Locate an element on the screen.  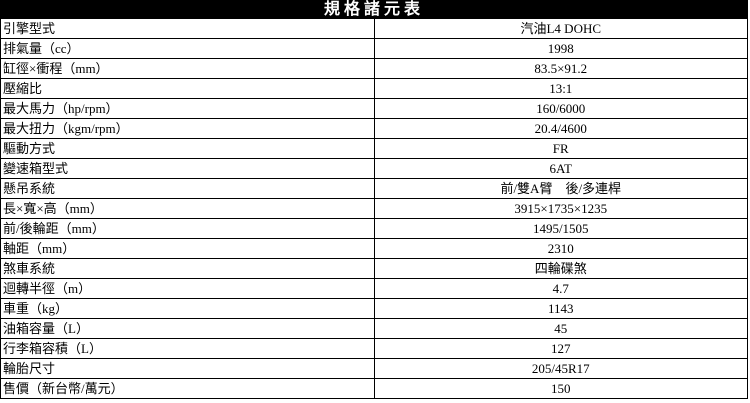
spec-label-cell: 壓縮比 is located at coordinates (187, 88).